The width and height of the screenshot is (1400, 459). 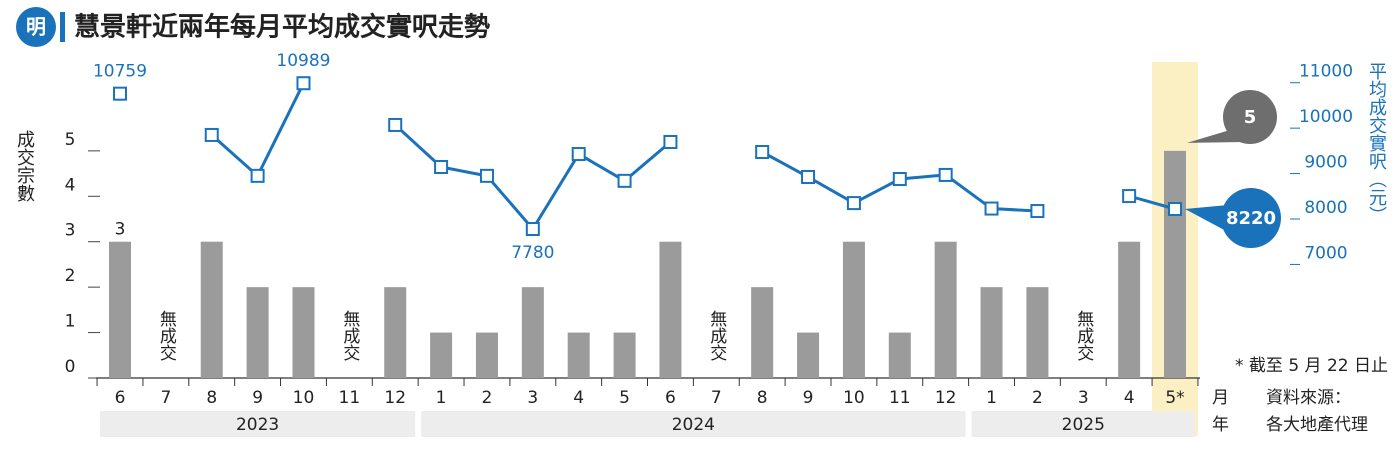 What do you see at coordinates (120, 230) in the screenshot?
I see `bar-value-label: 3` at bounding box center [120, 230].